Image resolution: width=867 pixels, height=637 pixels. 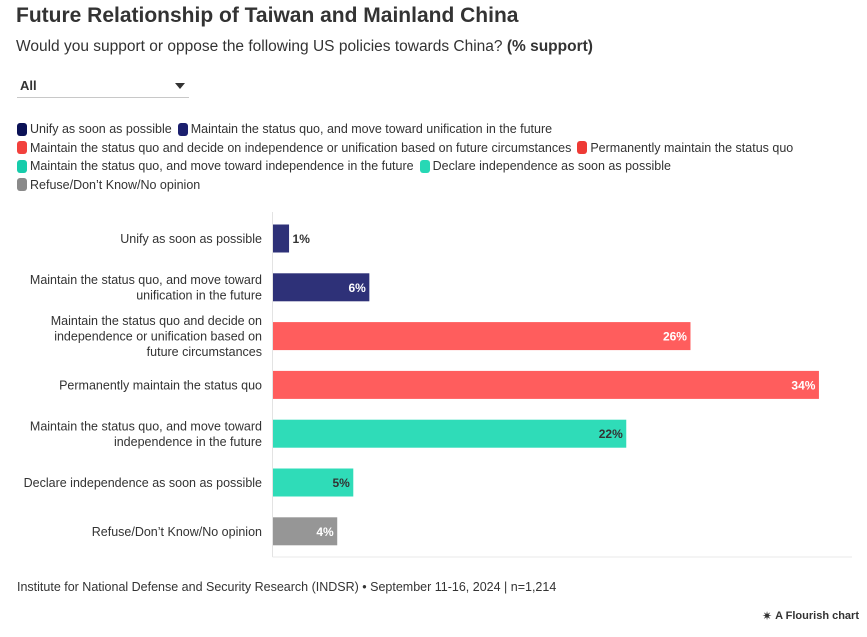 What do you see at coordinates (199, 296) in the screenshot?
I see `category-label-line: unification in the future` at bounding box center [199, 296].